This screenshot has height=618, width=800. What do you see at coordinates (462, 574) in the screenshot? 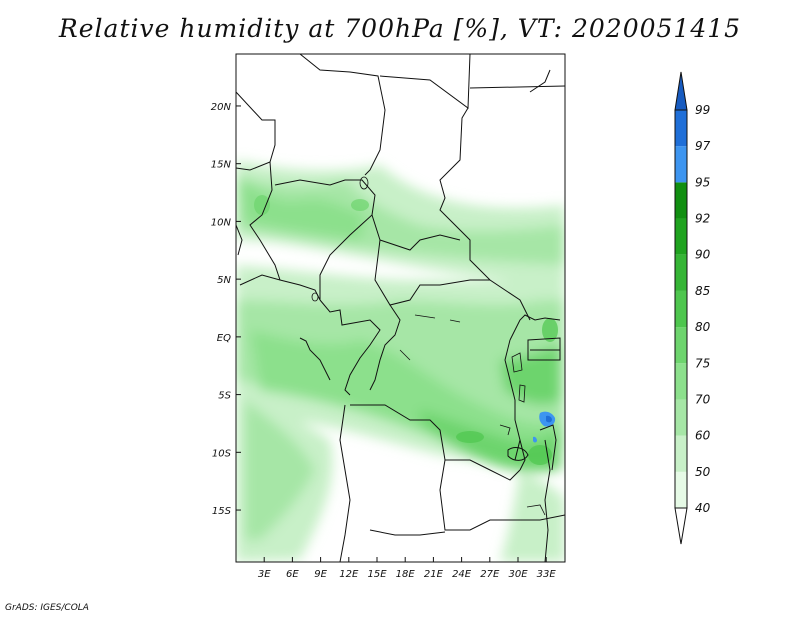
I see `lon-tick-label: 24E` at bounding box center [462, 574].